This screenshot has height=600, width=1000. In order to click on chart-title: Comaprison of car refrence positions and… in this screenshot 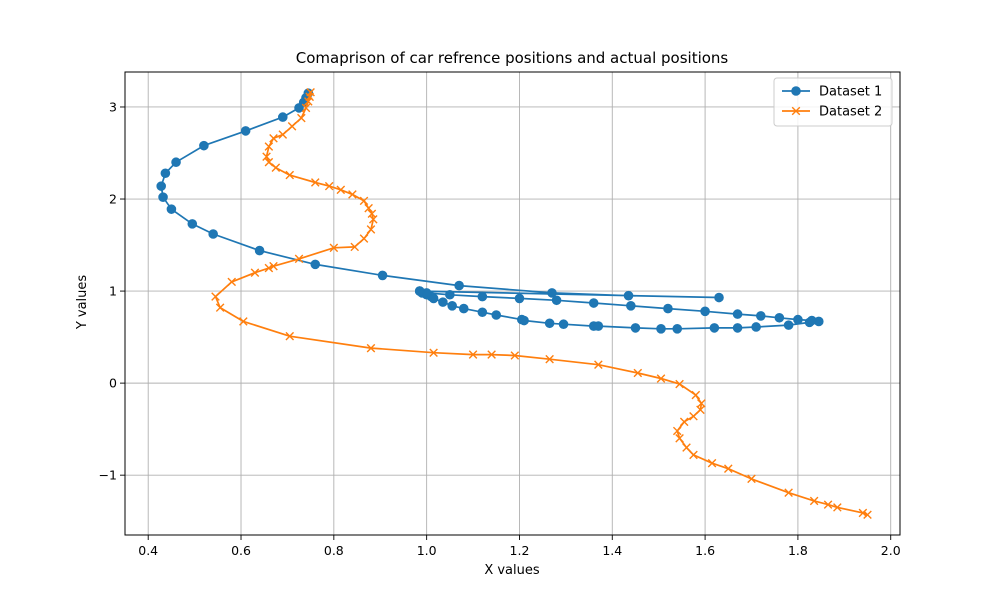, I will do `click(512, 58)`.